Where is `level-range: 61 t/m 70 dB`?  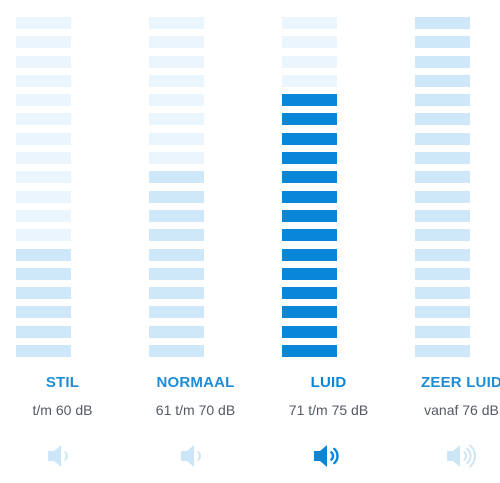
level-range: 61 t/m 70 dB is located at coordinates (195, 410).